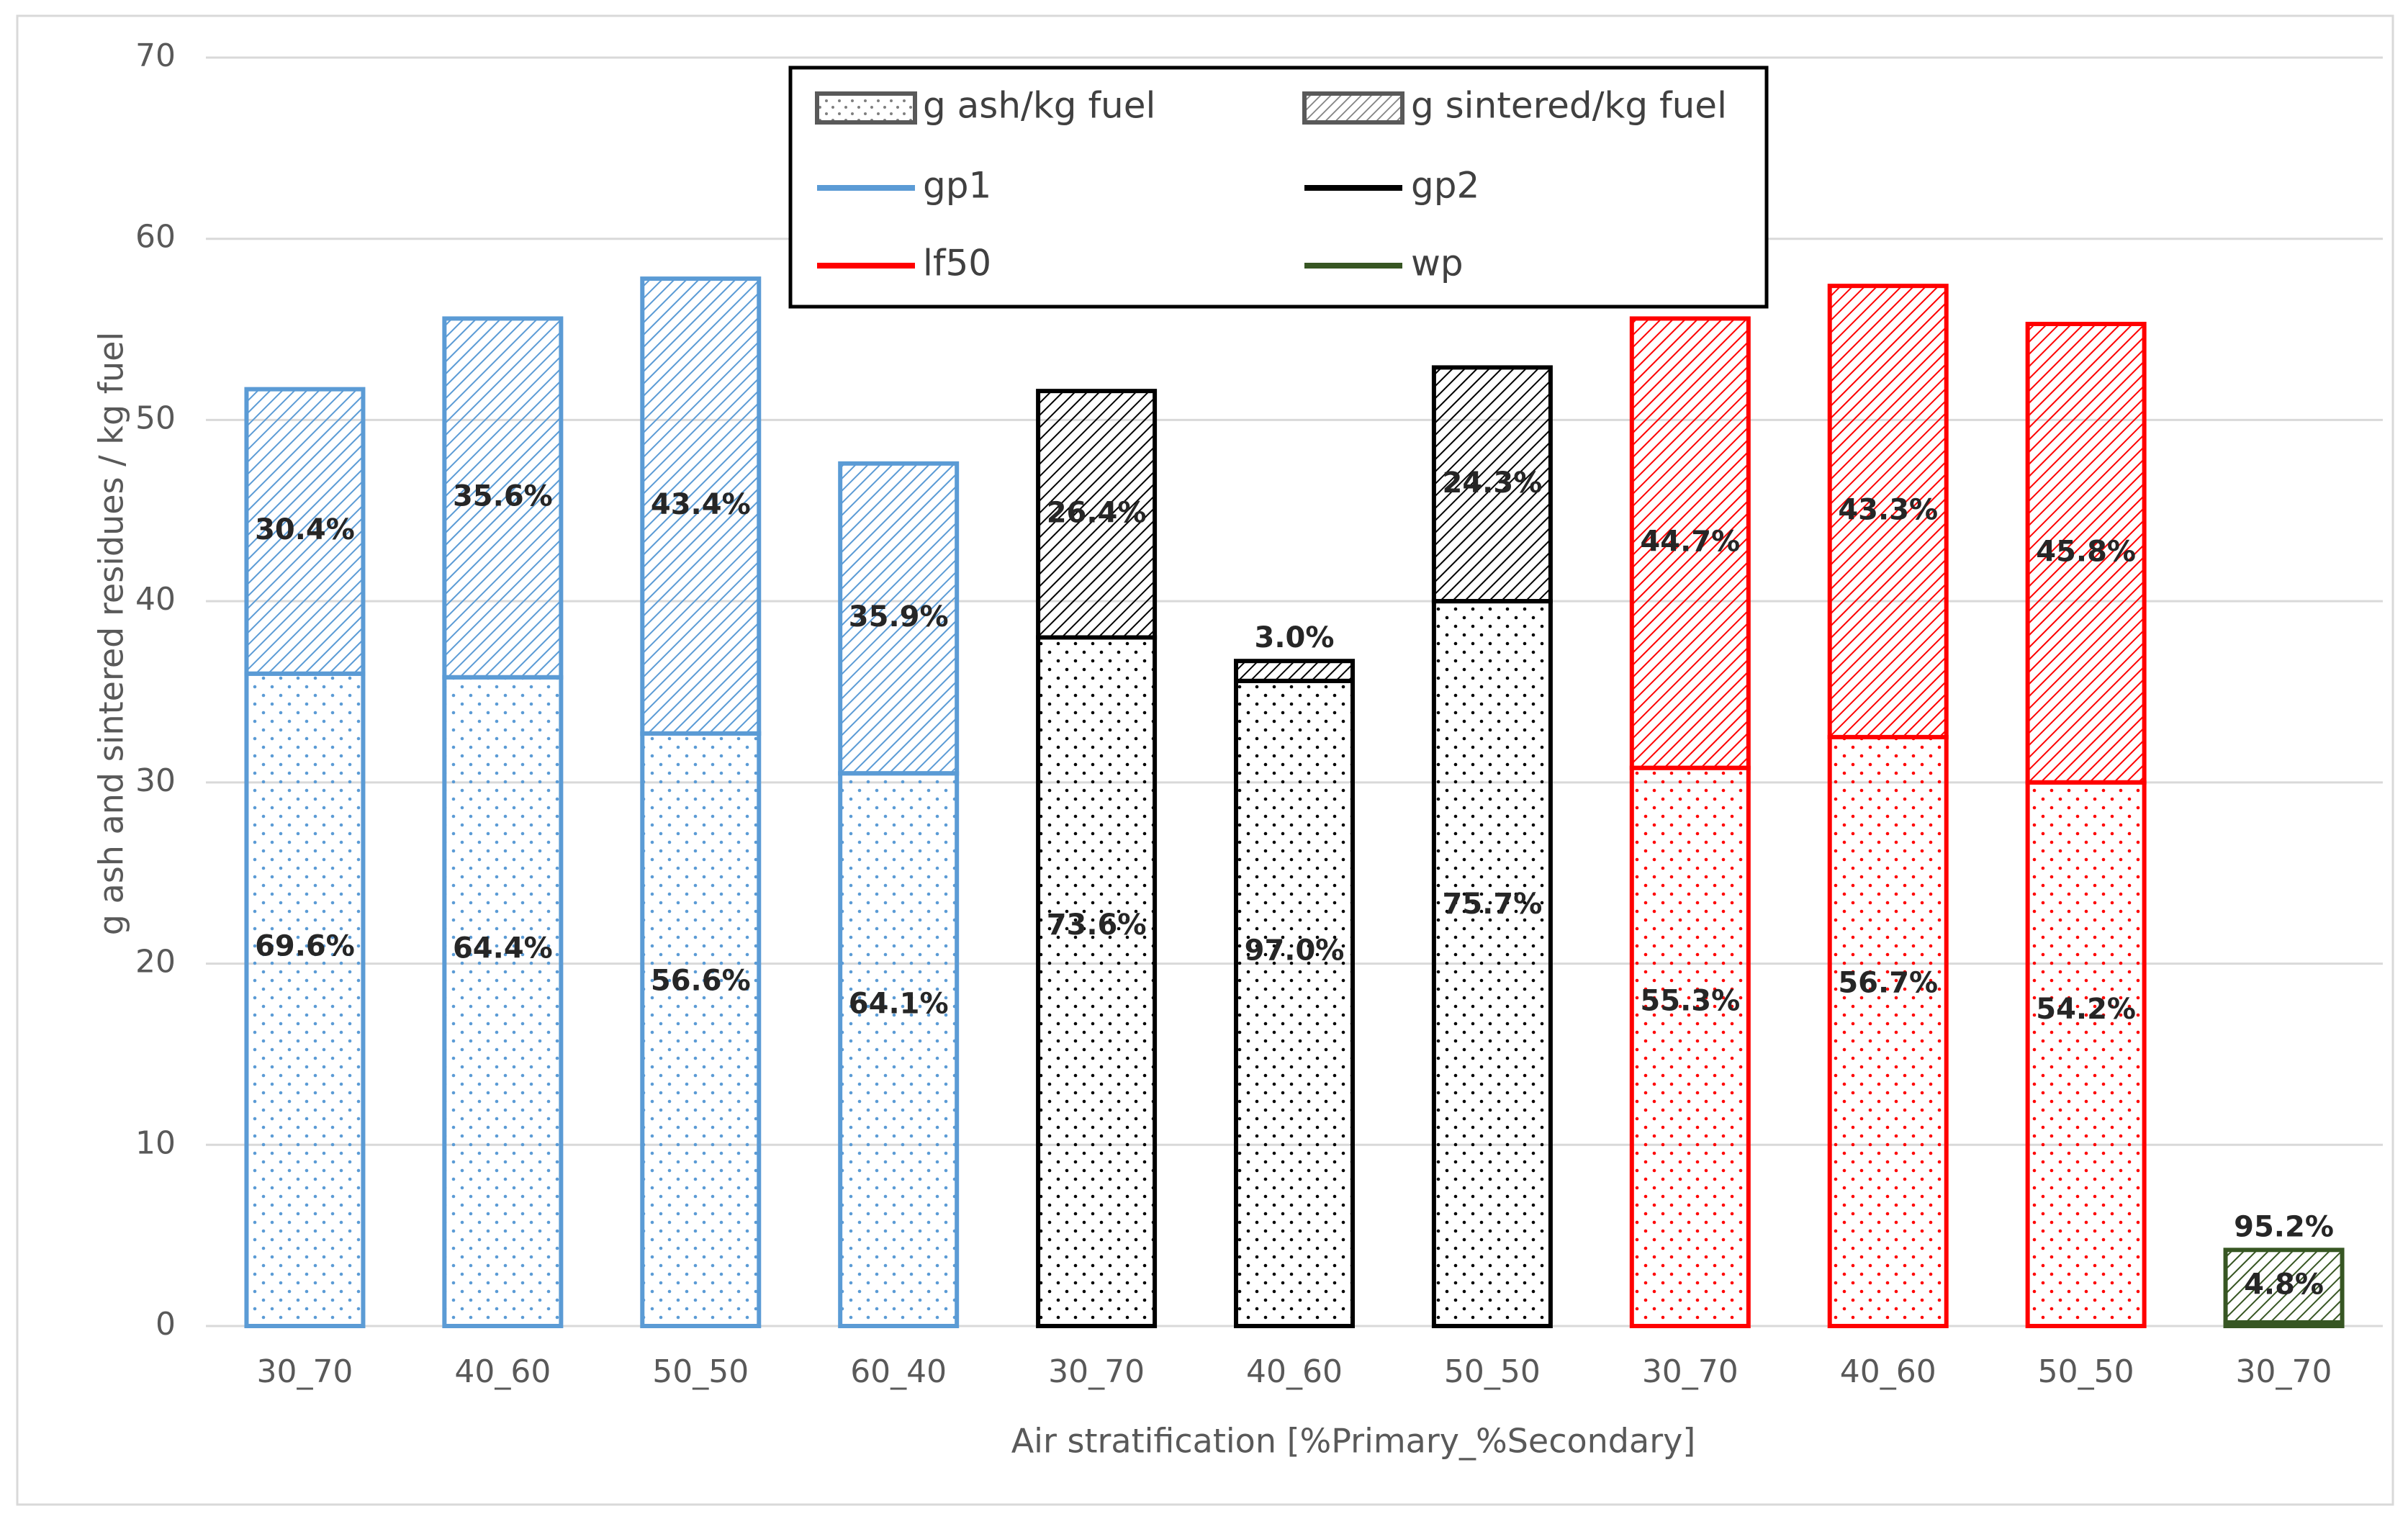  What do you see at coordinates (701, 981) in the screenshot?
I see `label-ash-gp1-50_50: 56.6%` at bounding box center [701, 981].